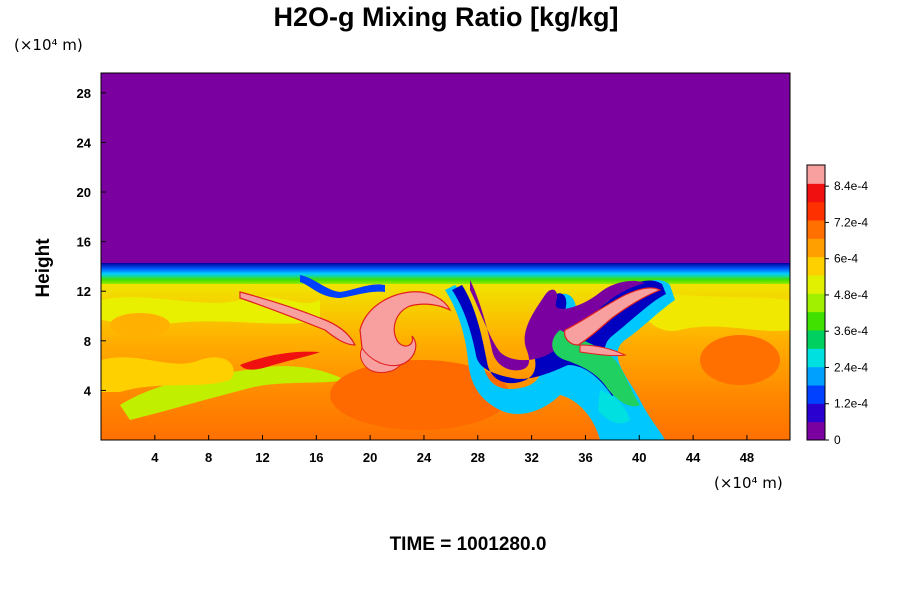 This screenshot has height=600, width=900. I want to click on left-bump, so click(342, 286).